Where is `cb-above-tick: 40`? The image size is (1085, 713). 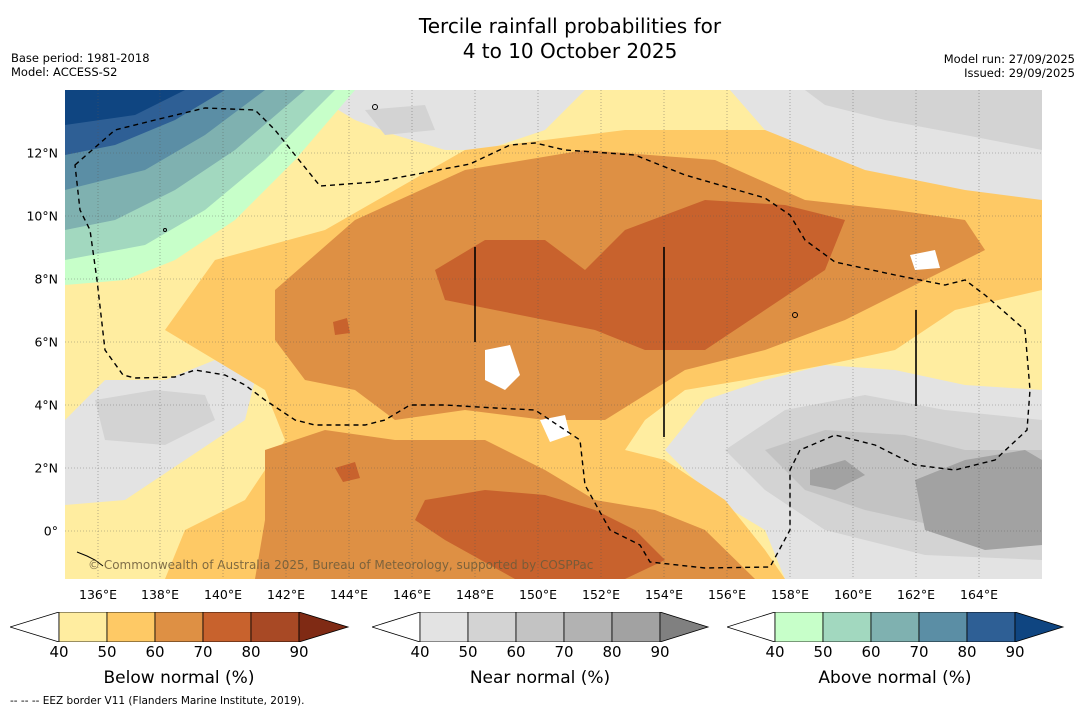 cb-above-tick: 40 is located at coordinates (775, 652).